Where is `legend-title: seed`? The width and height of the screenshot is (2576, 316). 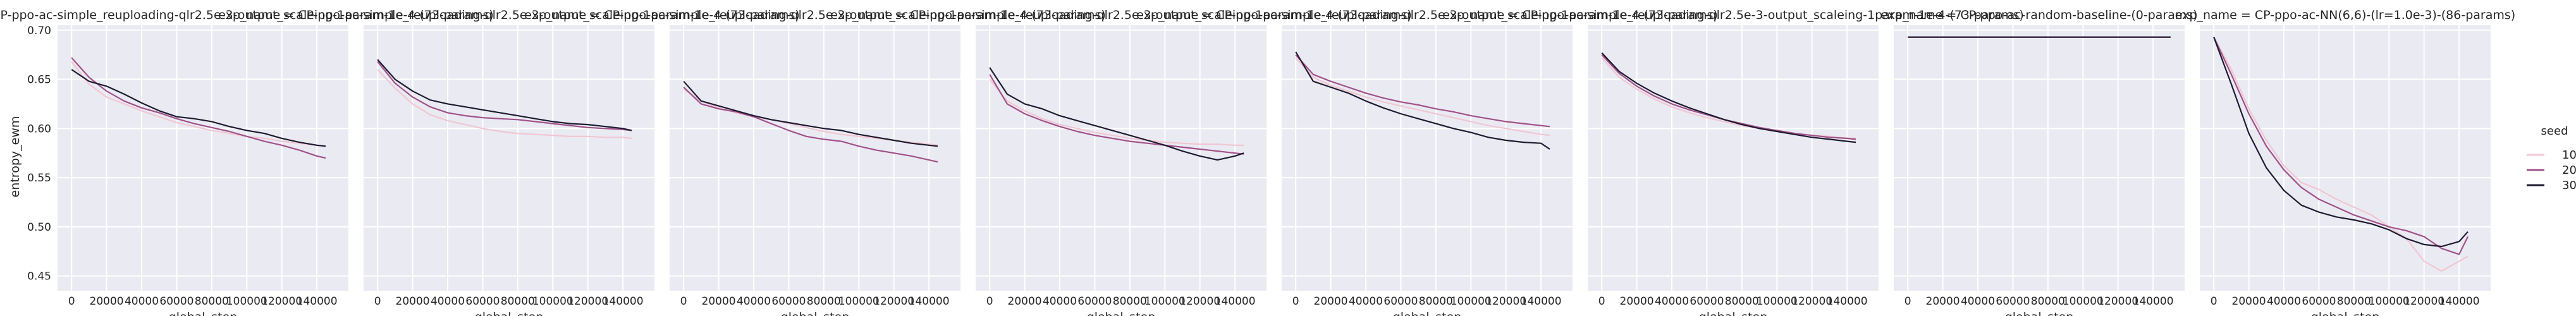 legend-title: seed is located at coordinates (2554, 131).